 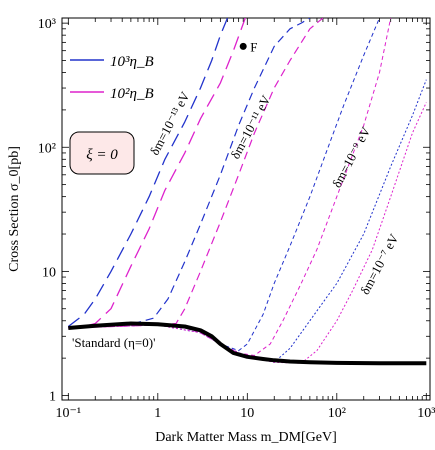 I want to click on y-tick-label: 10², so click(x=47, y=148).